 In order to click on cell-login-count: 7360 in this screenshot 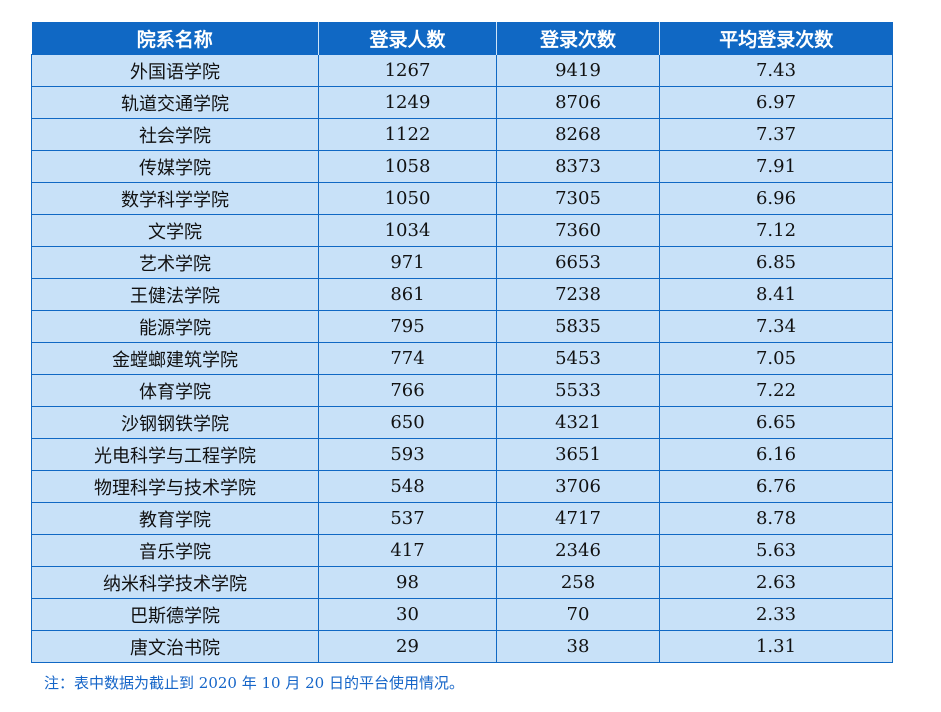, I will do `click(578, 230)`.